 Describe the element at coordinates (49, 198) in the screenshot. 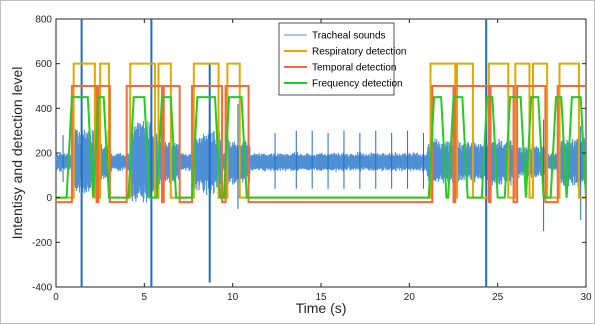

I see `y-tick-label-0: 0` at that location.